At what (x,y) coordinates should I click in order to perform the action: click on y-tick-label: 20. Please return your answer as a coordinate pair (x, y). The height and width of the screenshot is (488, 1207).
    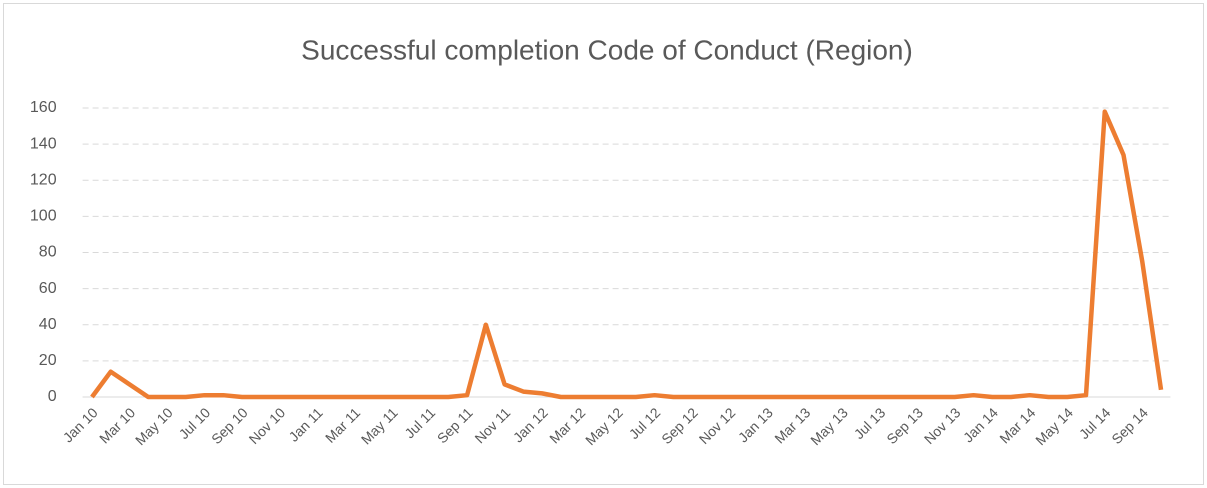
    Looking at the image, I should click on (48, 360).